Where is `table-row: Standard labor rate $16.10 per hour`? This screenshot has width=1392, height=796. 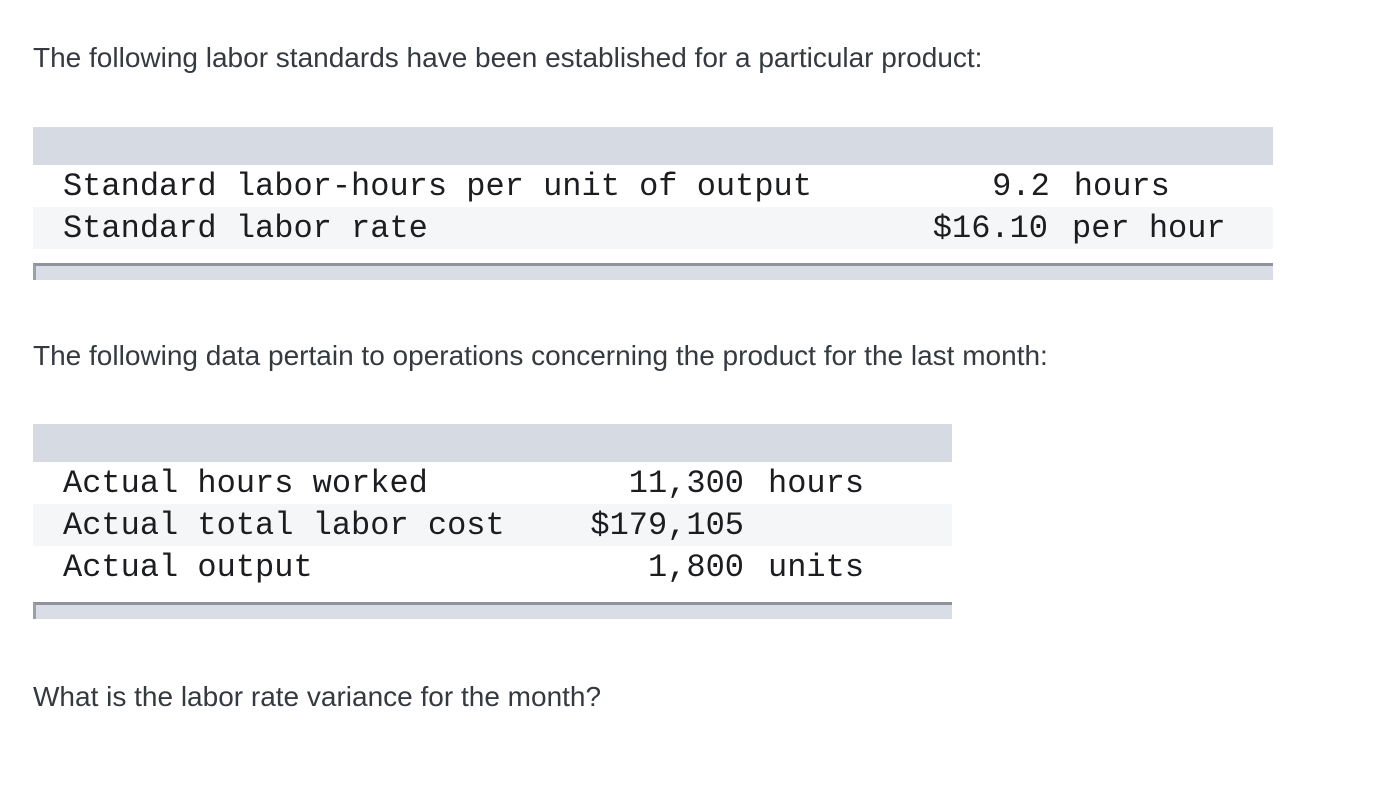 table-row: Standard labor rate $16.10 per hour is located at coordinates (653, 228).